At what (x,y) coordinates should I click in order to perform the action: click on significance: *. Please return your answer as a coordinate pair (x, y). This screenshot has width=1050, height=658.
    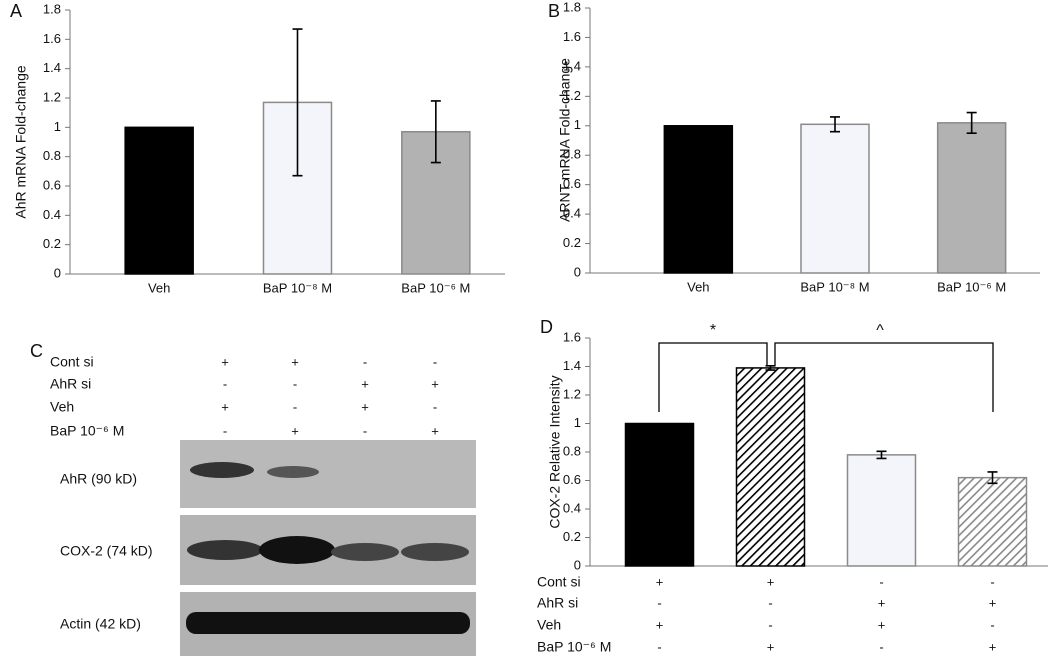
    Looking at the image, I should click on (713, 330).